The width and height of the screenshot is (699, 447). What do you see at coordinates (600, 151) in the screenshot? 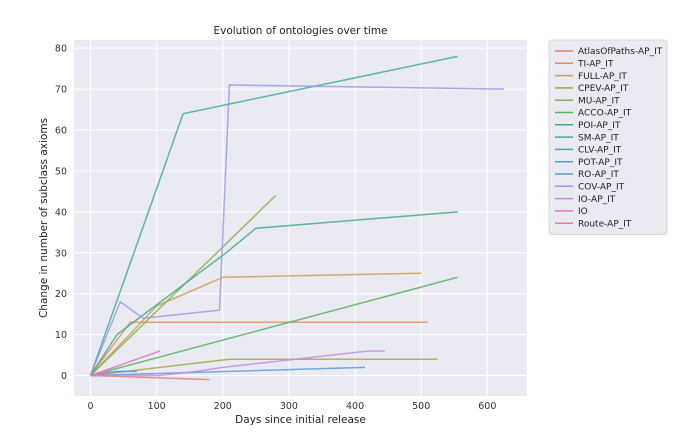
I see `legend-label: CLV-AP_IT` at bounding box center [600, 151].